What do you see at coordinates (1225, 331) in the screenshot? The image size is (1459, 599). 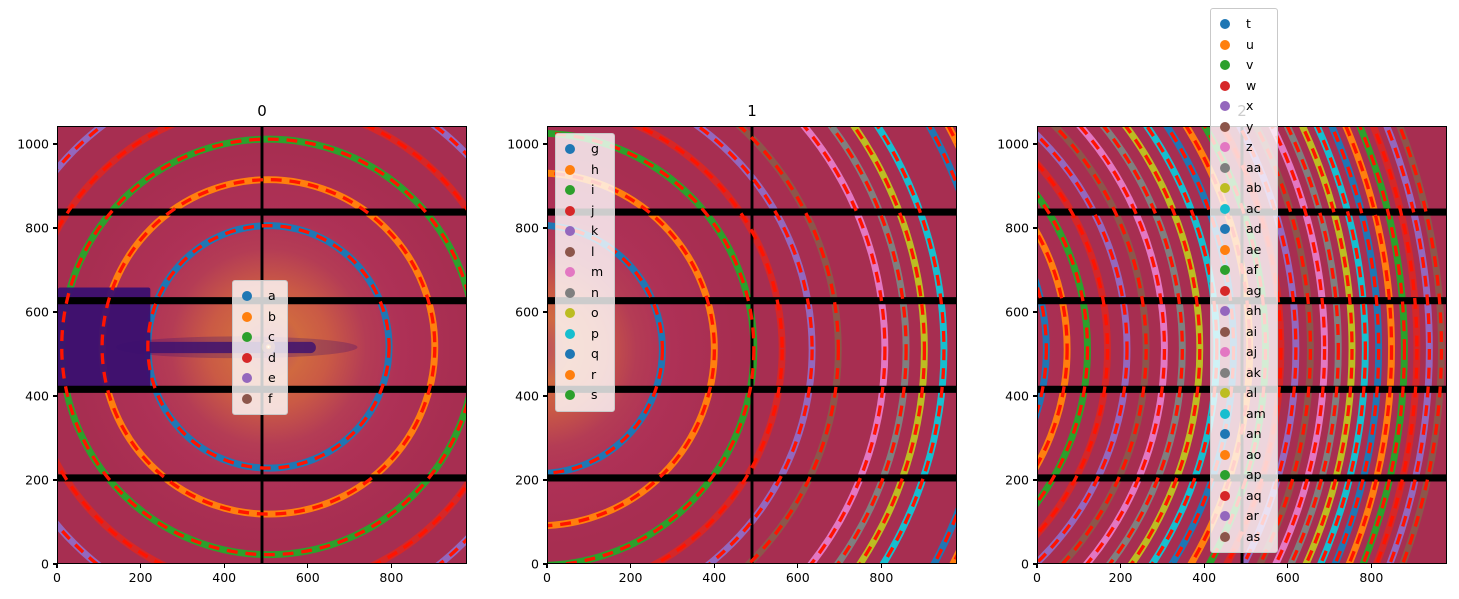 I see `legend-marker-ai` at bounding box center [1225, 331].